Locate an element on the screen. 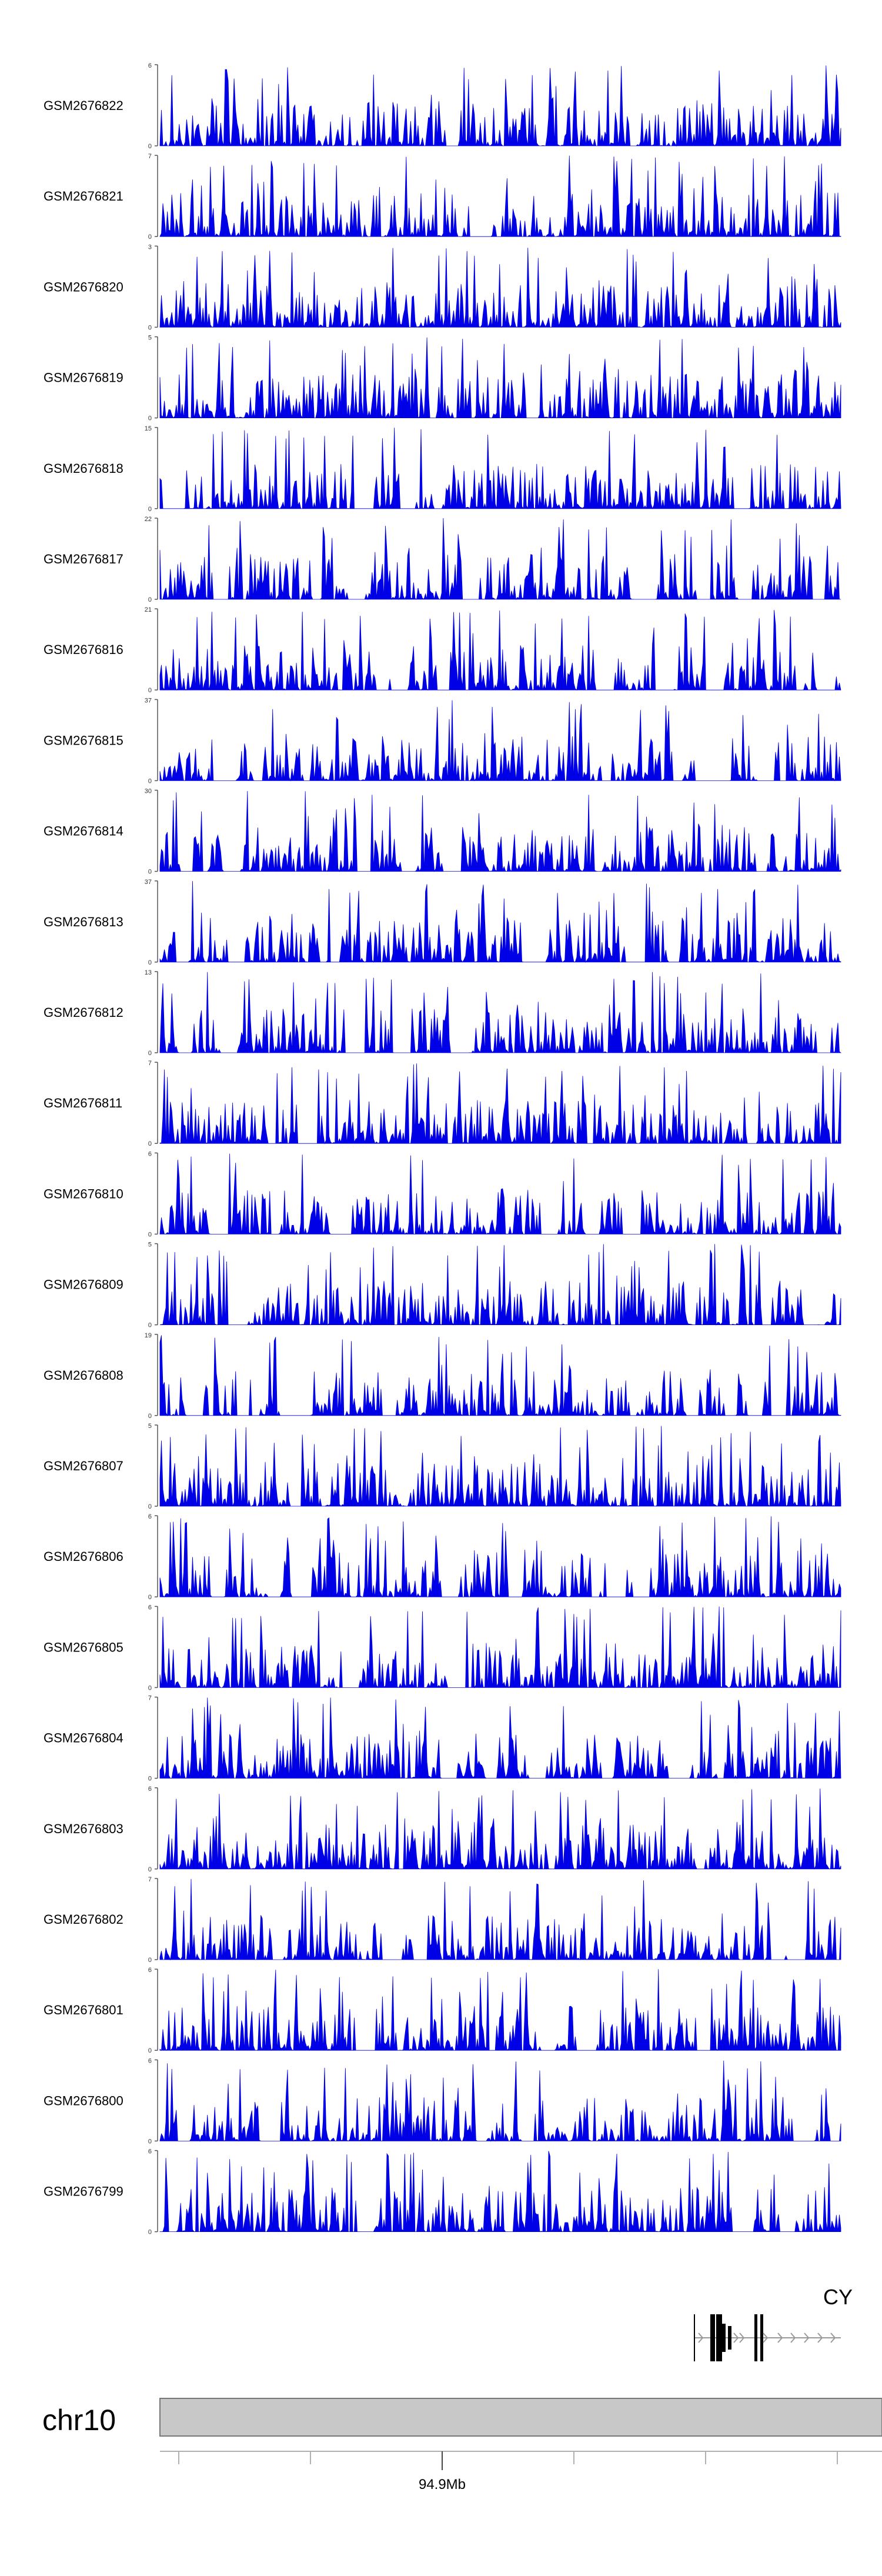  track-label: GSM2676812 is located at coordinates (83, 1012).